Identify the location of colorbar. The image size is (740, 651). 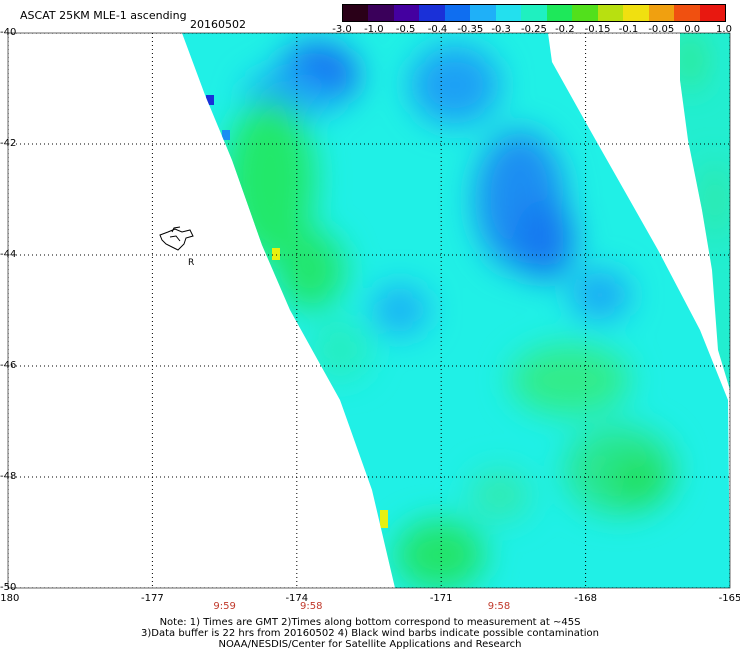
(534, 13).